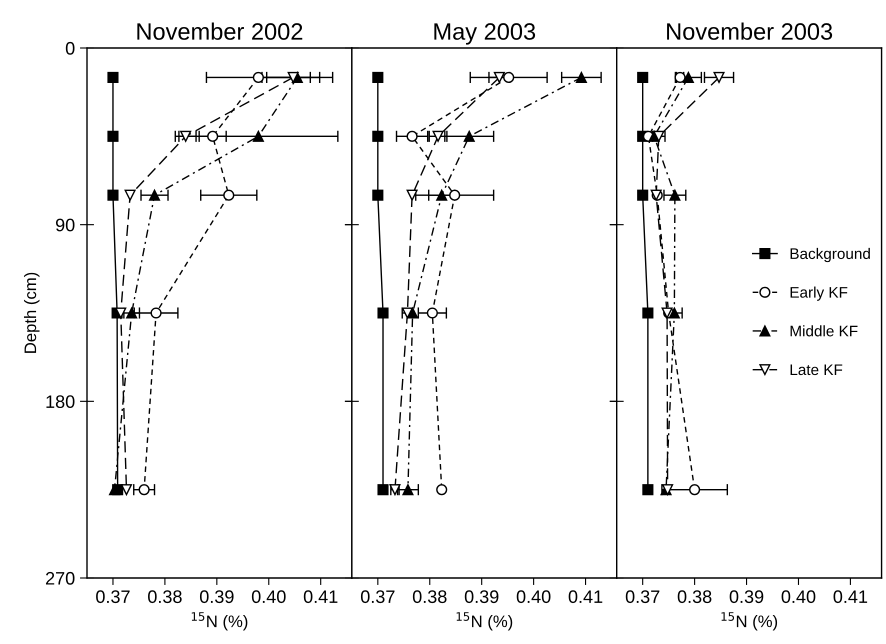 This screenshot has width=886, height=644. I want to click on chart-title: November 2002, so click(219, 31).